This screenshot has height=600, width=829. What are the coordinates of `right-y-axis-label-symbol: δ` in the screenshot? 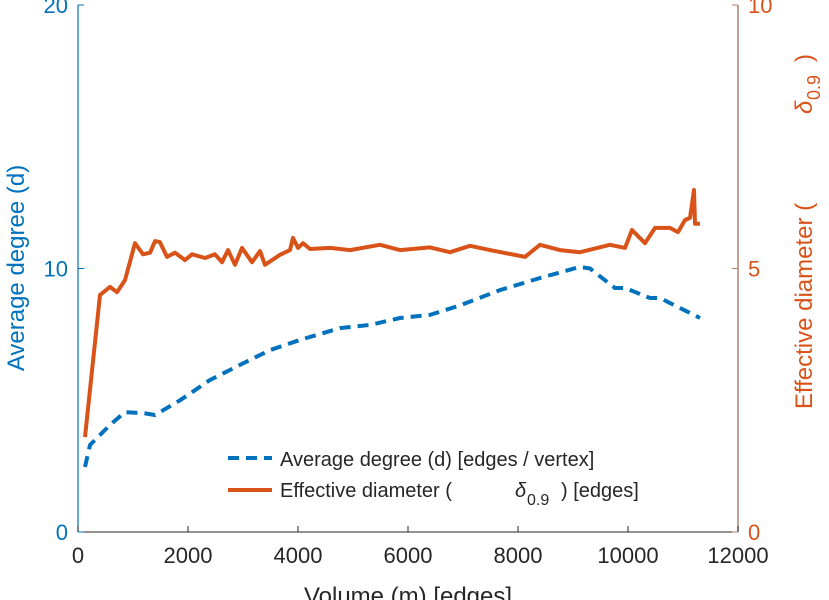 It's located at (804, 107).